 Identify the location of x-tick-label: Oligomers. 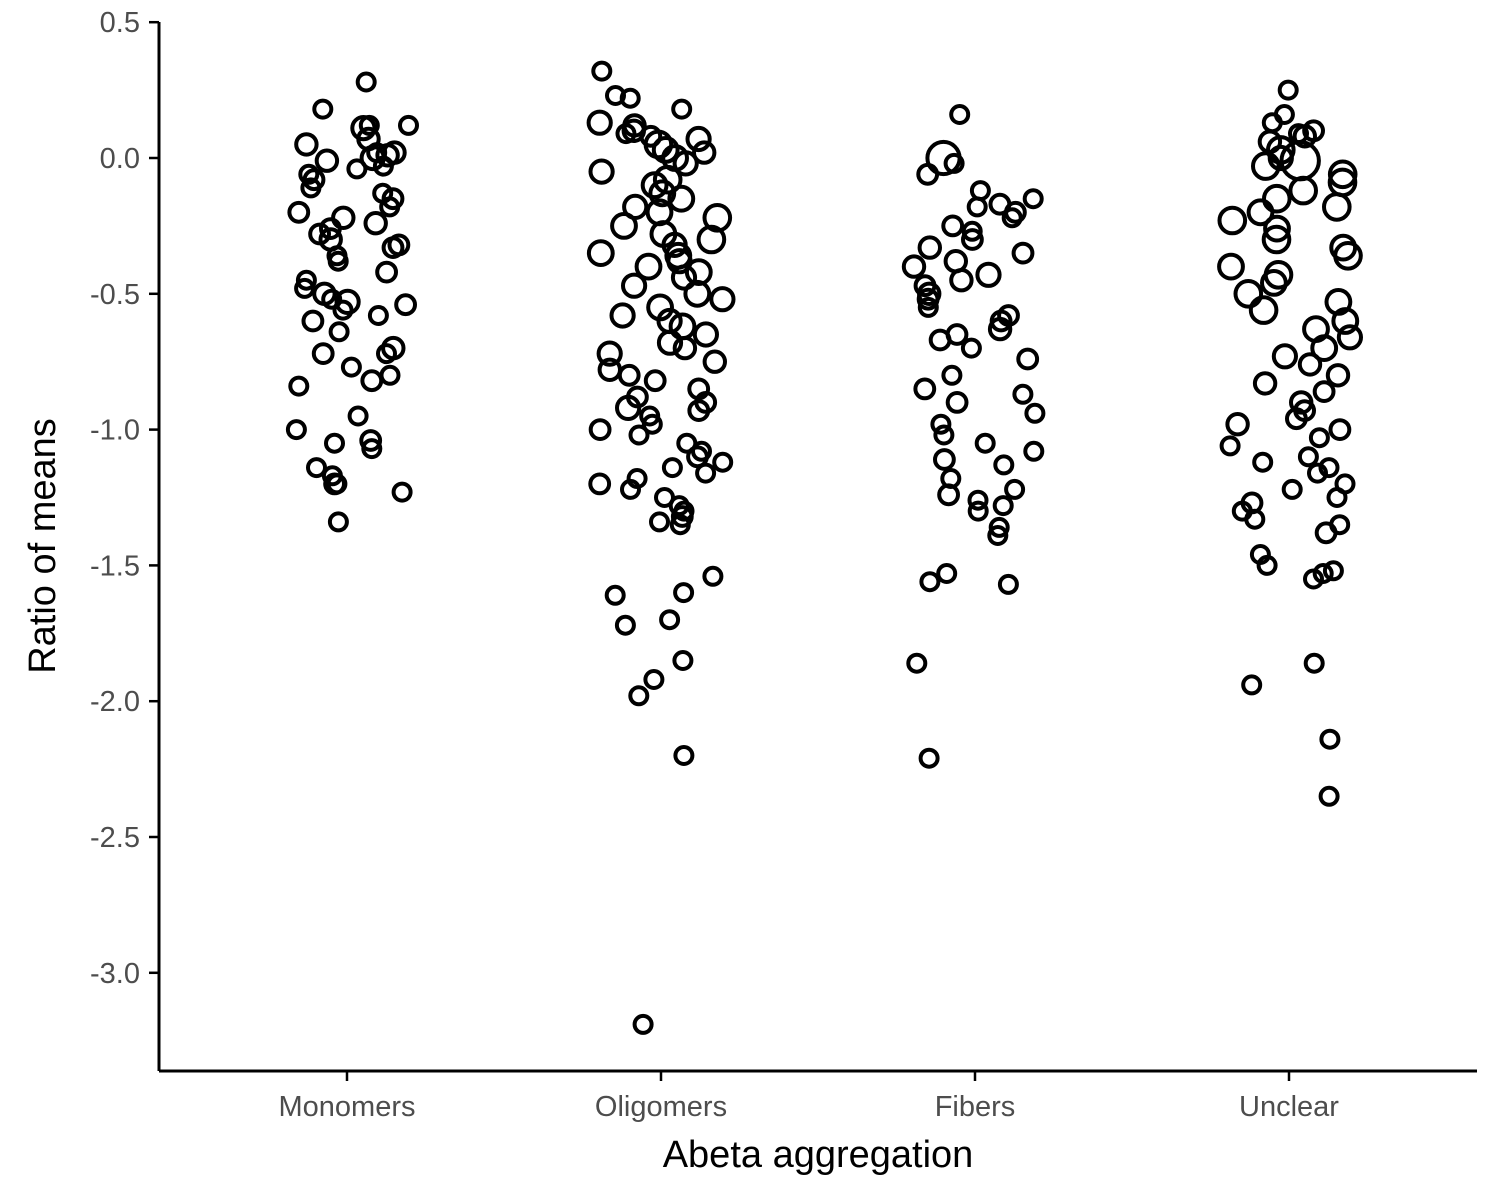
(661, 1107).